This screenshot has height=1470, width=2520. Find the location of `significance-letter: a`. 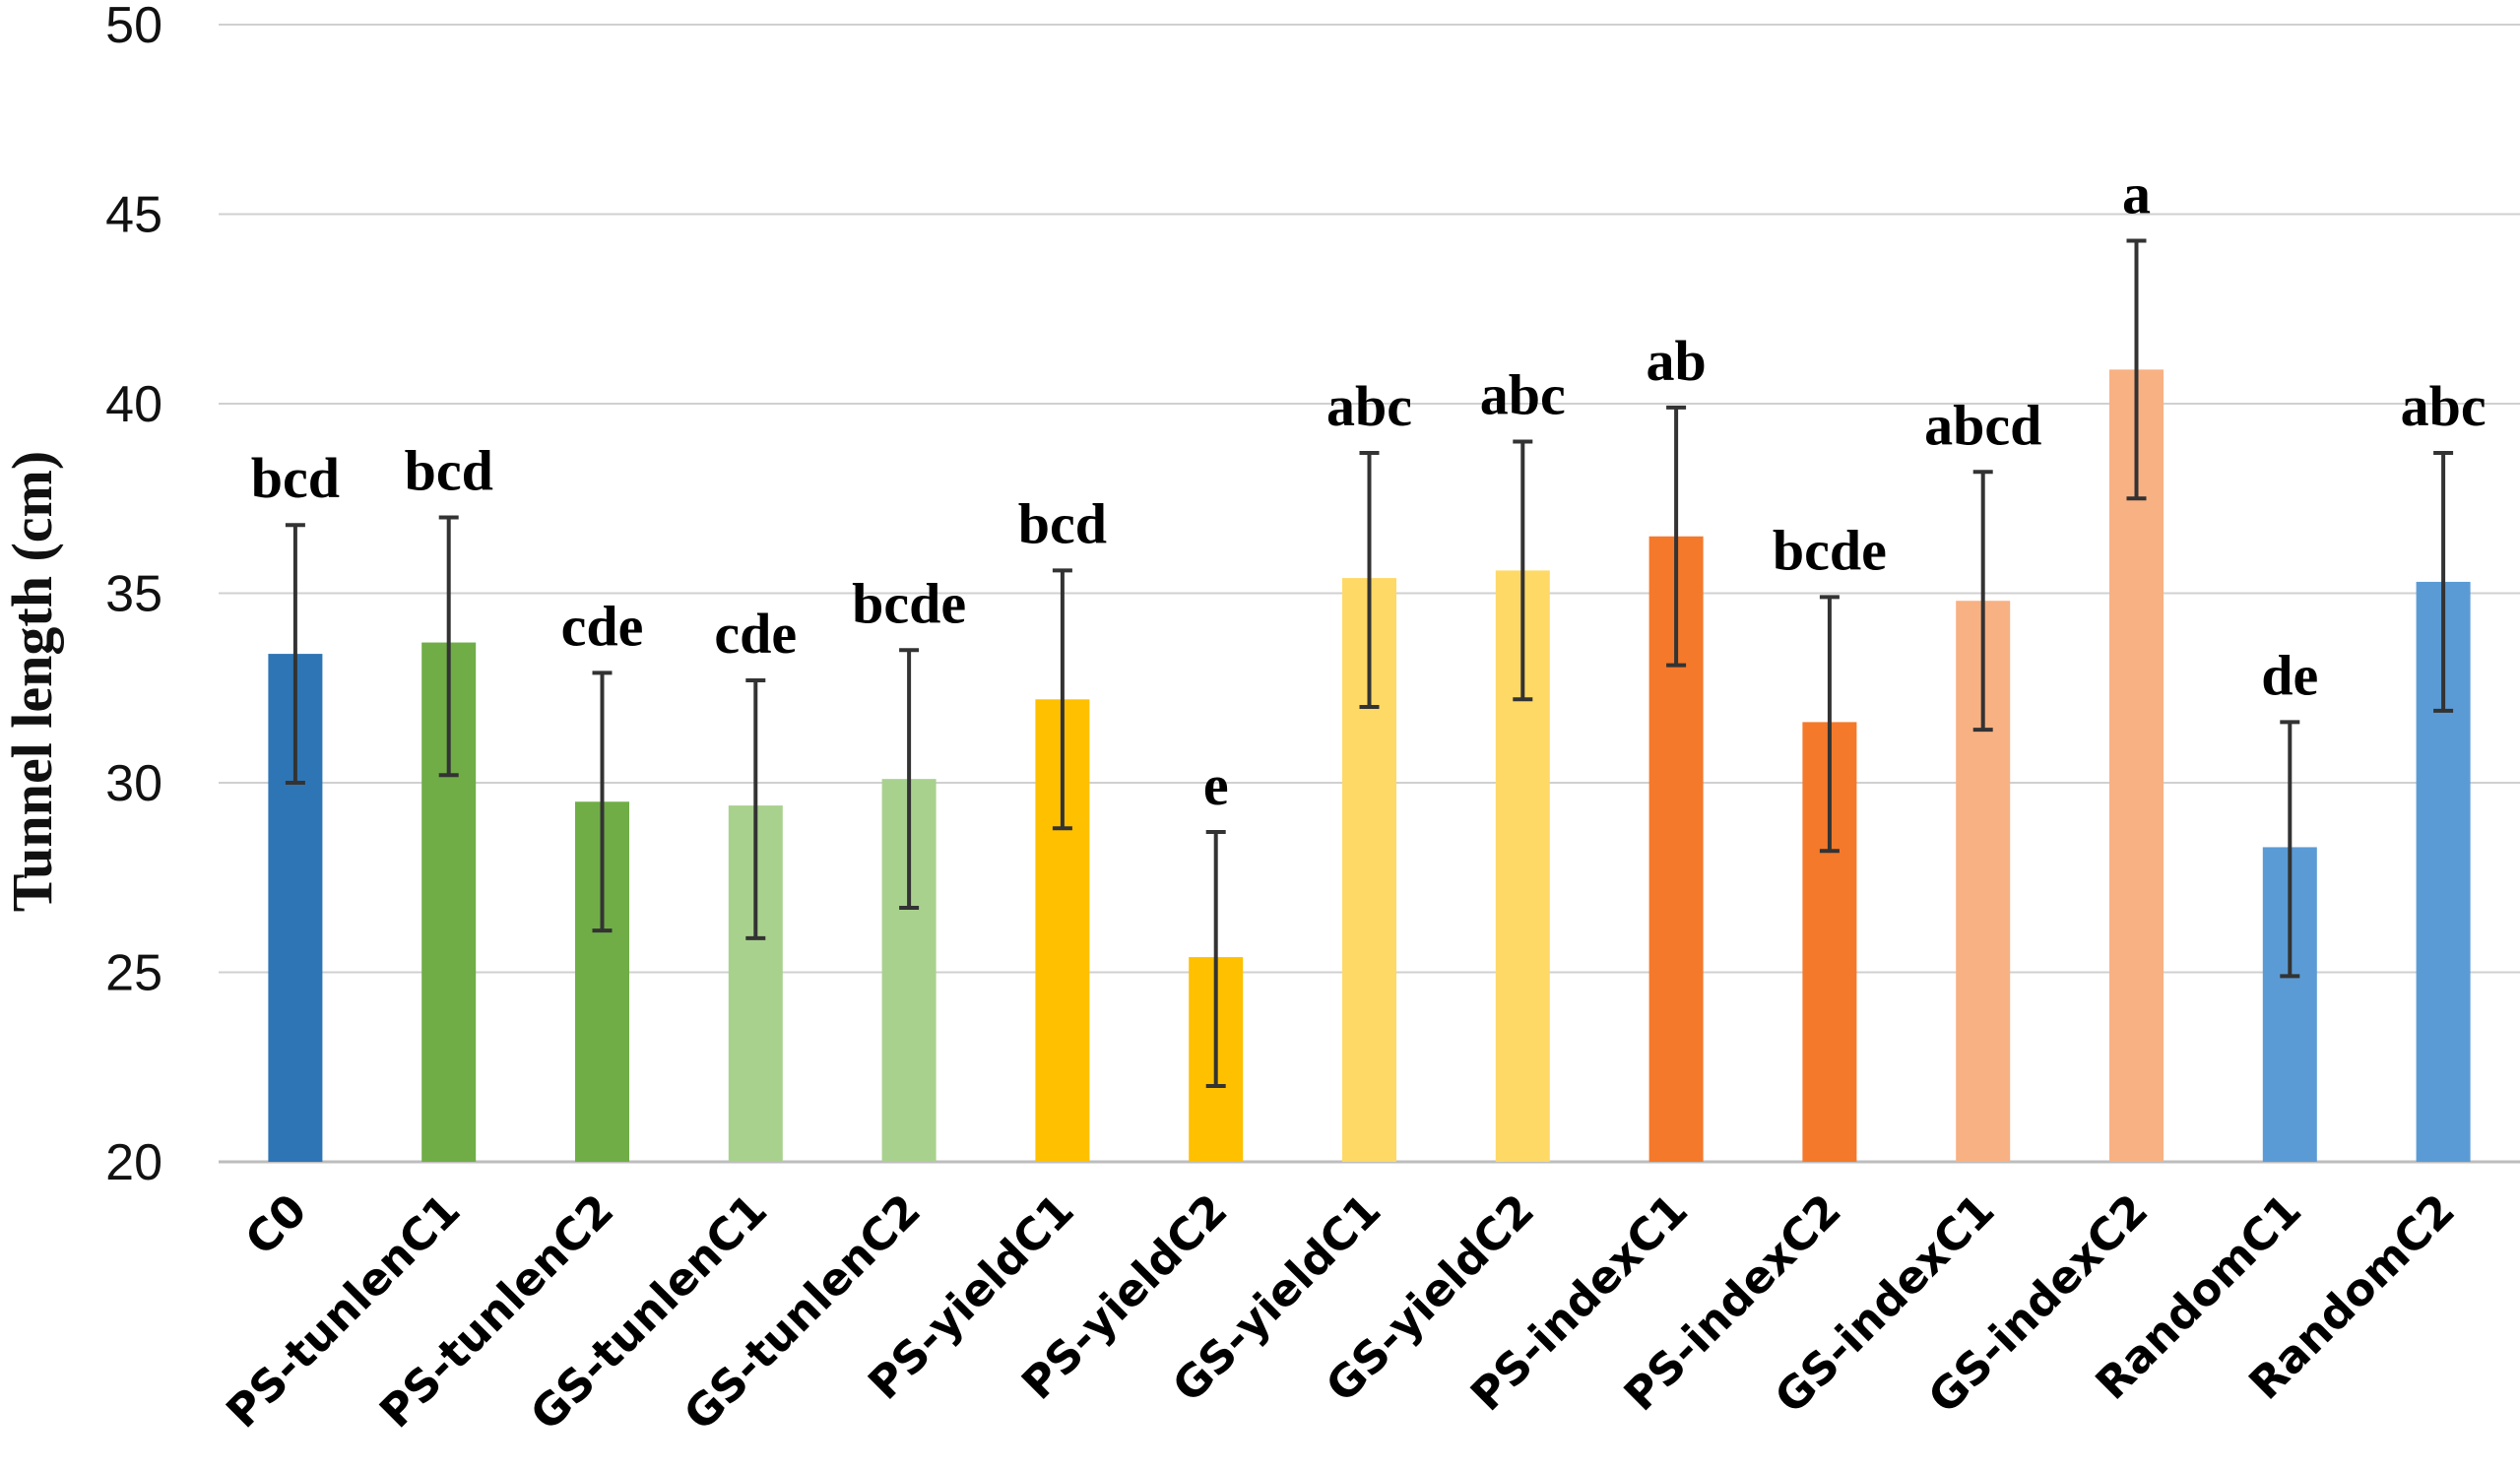

significance-letter: a is located at coordinates (2136, 193).